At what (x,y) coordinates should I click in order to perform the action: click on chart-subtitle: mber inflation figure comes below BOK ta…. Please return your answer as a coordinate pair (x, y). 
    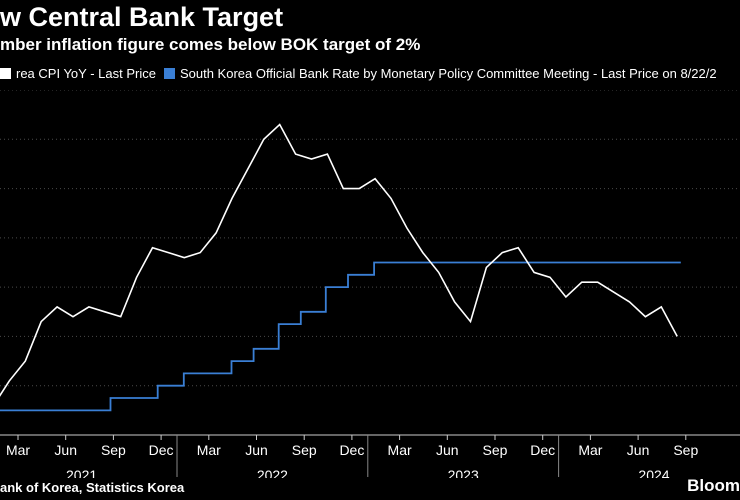
    Looking at the image, I should click on (210, 44).